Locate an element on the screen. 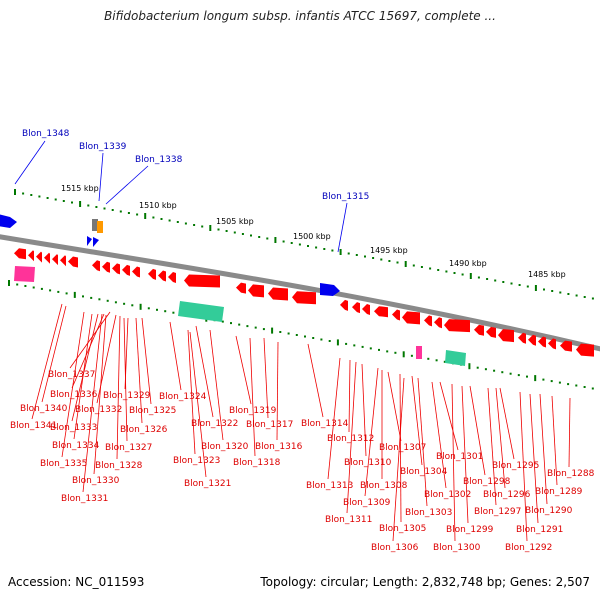  gene-label: Blon_1331 is located at coordinates (84, 499).